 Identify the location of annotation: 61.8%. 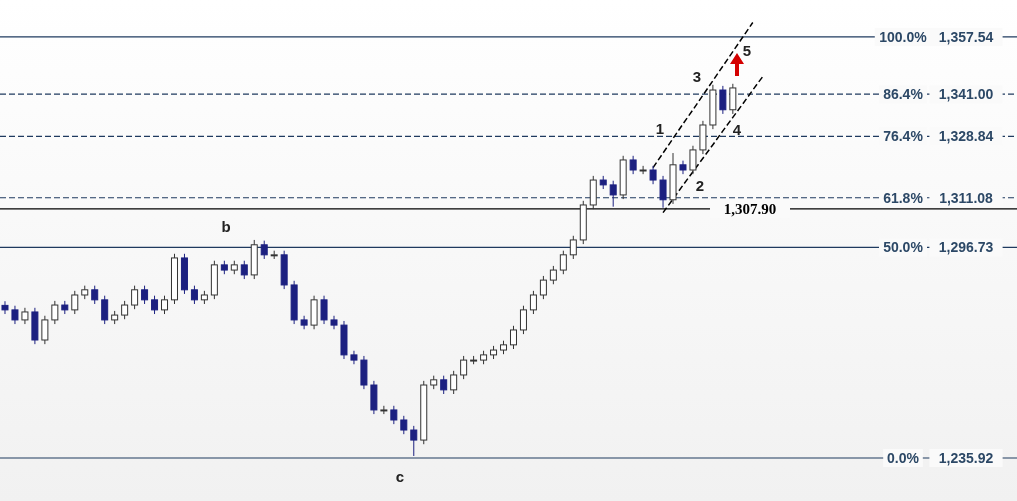
(903, 197).